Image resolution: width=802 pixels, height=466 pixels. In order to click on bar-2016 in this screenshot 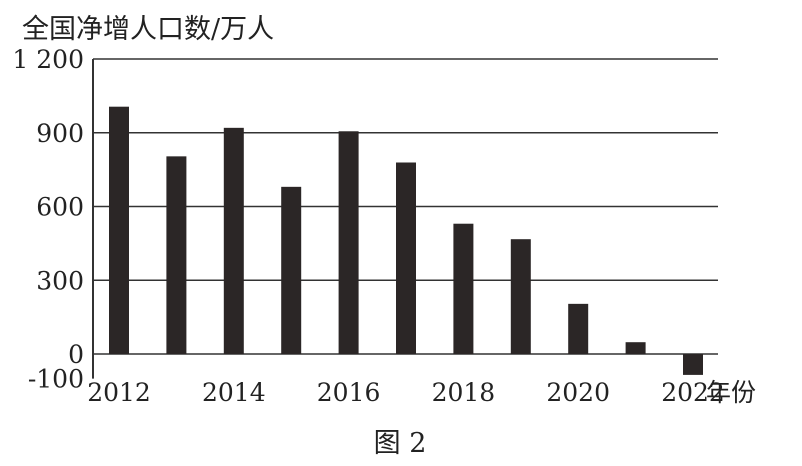, I will do `click(348, 242)`.